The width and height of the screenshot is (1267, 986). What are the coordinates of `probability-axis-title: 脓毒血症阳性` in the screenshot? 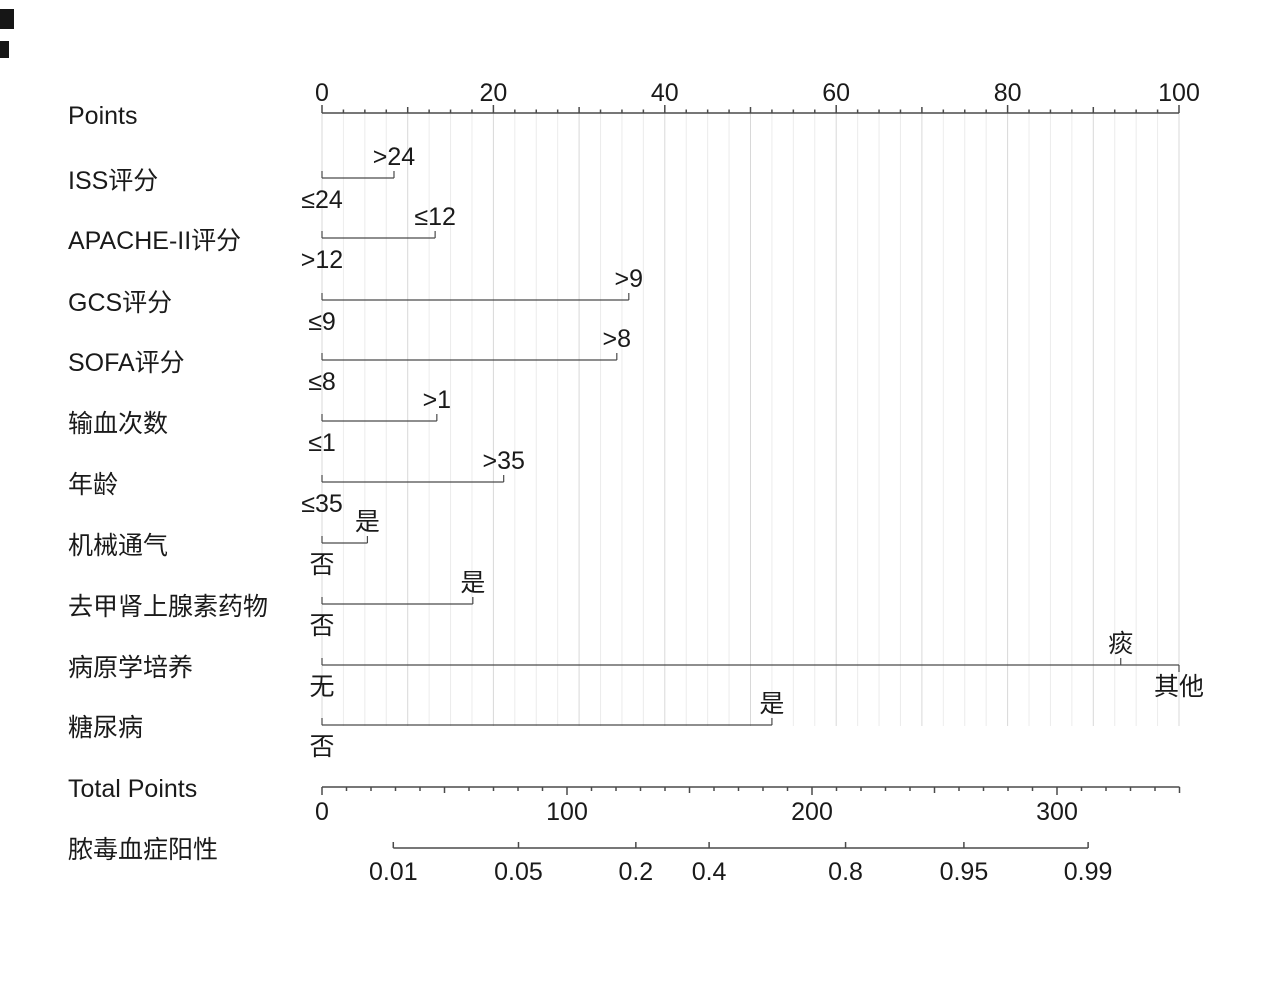 It's located at (143, 850).